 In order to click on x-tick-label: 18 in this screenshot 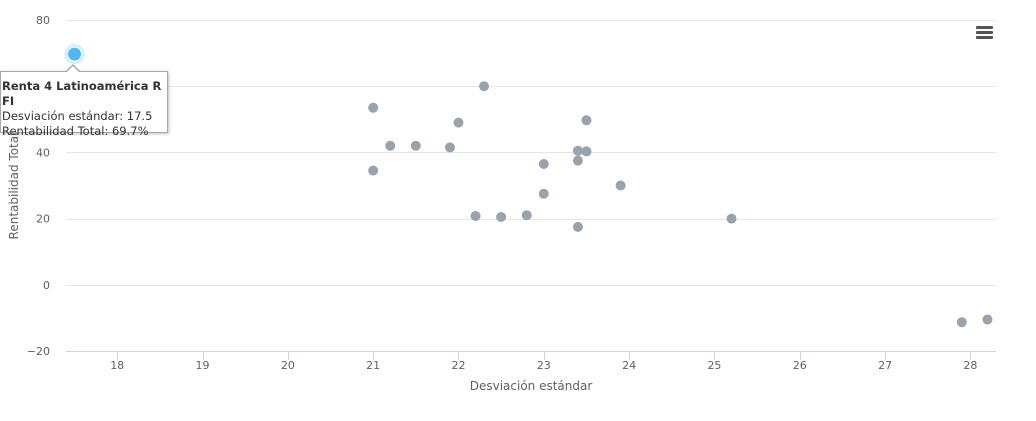, I will do `click(117, 365)`.